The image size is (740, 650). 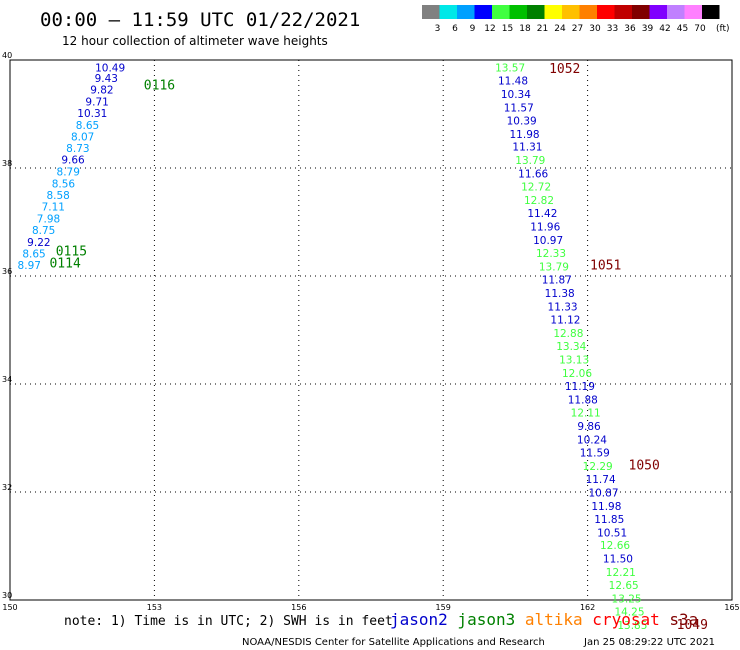 What do you see at coordinates (9, 607) in the screenshot?
I see `x-tick-label: 150` at bounding box center [9, 607].